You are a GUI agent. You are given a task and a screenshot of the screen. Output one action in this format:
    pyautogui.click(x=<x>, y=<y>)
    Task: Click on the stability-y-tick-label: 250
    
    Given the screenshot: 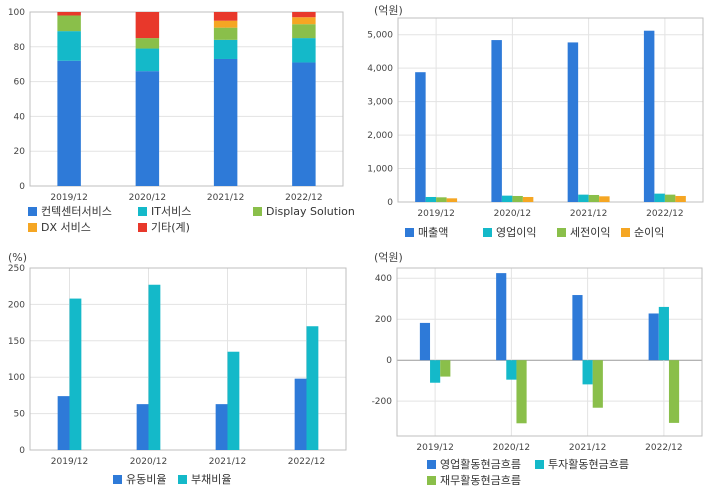 What is the action you would take?
    pyautogui.click(x=16, y=269)
    